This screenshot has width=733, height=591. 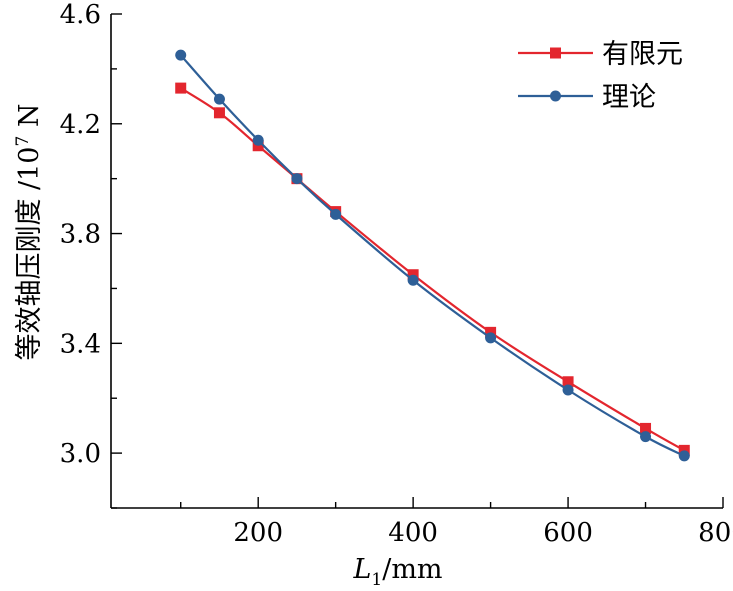 What do you see at coordinates (587, 97) in the screenshot?
I see `legend-item: 理论` at bounding box center [587, 97].